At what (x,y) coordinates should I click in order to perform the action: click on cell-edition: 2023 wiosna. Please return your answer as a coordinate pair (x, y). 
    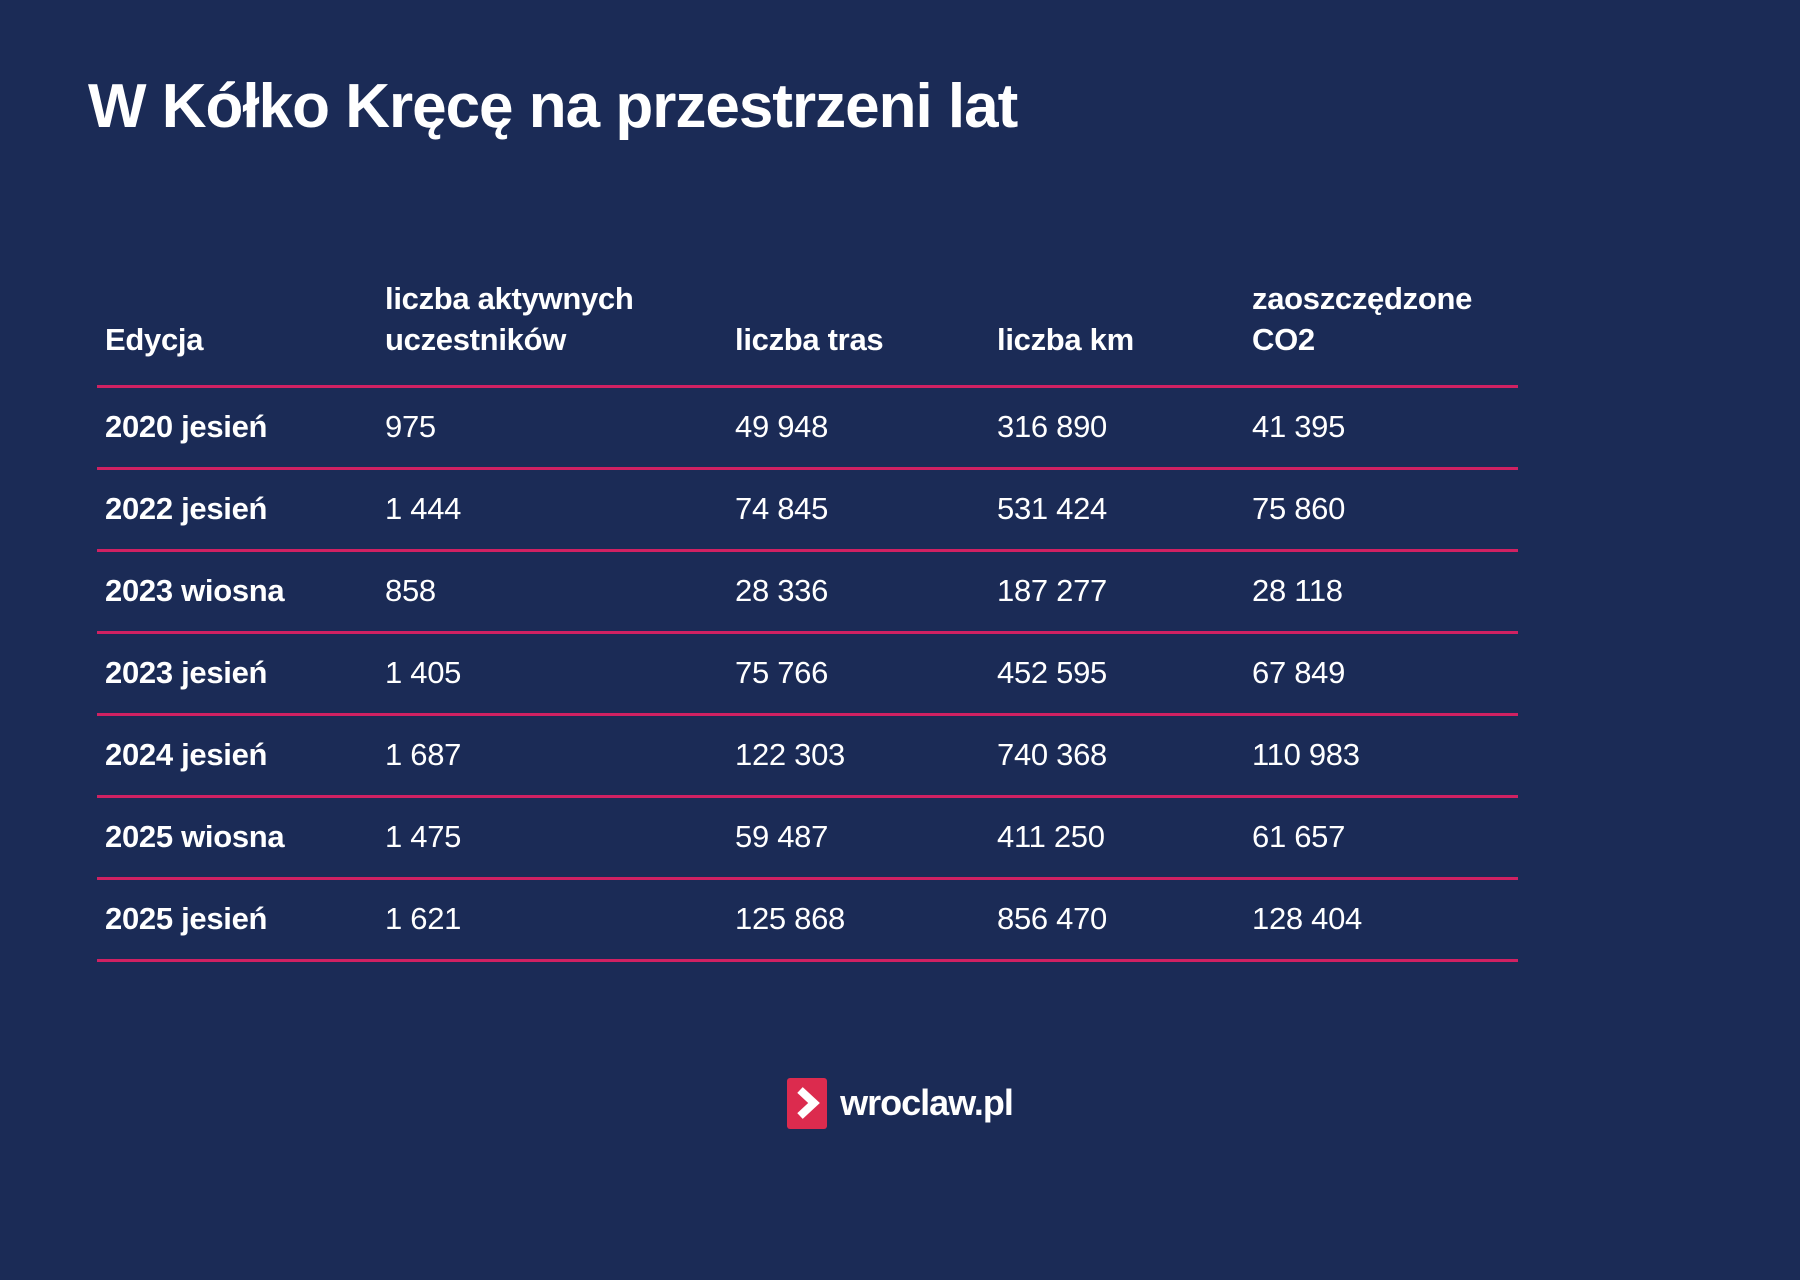
    Looking at the image, I should click on (195, 591).